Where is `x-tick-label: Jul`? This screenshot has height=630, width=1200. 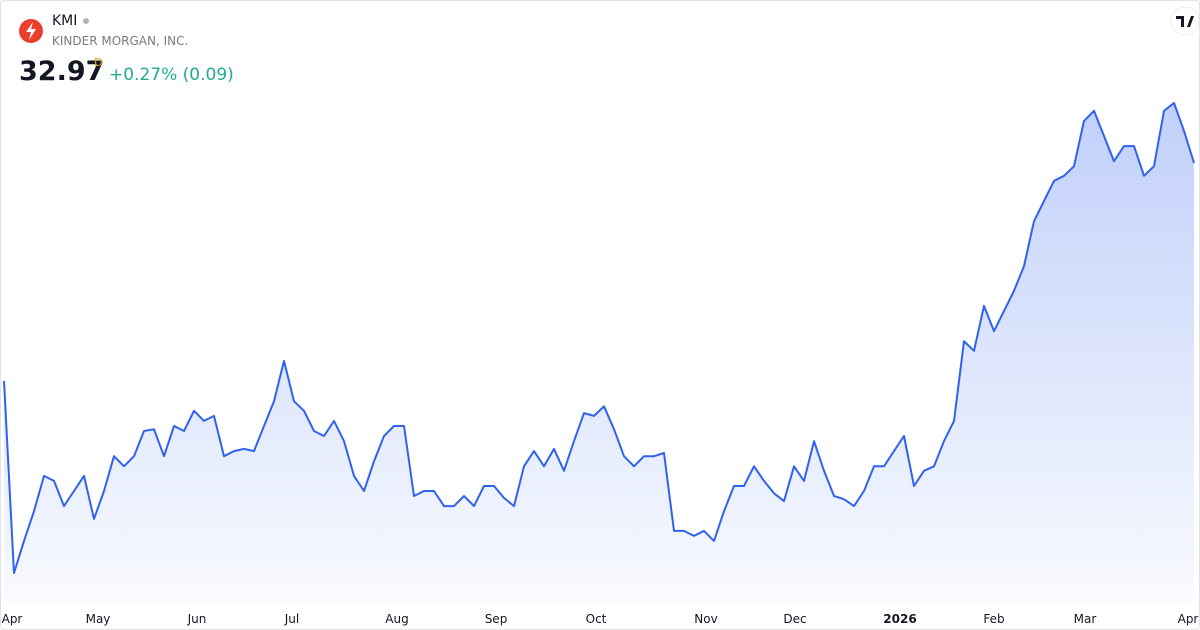
x-tick-label: Jul is located at coordinates (291, 619).